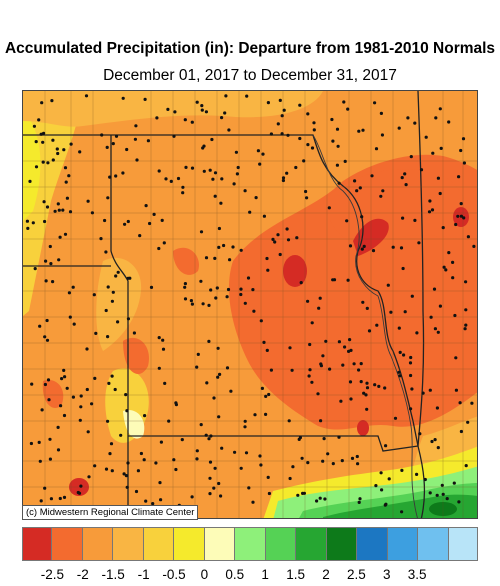  Describe the element at coordinates (204, 574) in the screenshot. I see `legend-tick-label: 0` at that location.